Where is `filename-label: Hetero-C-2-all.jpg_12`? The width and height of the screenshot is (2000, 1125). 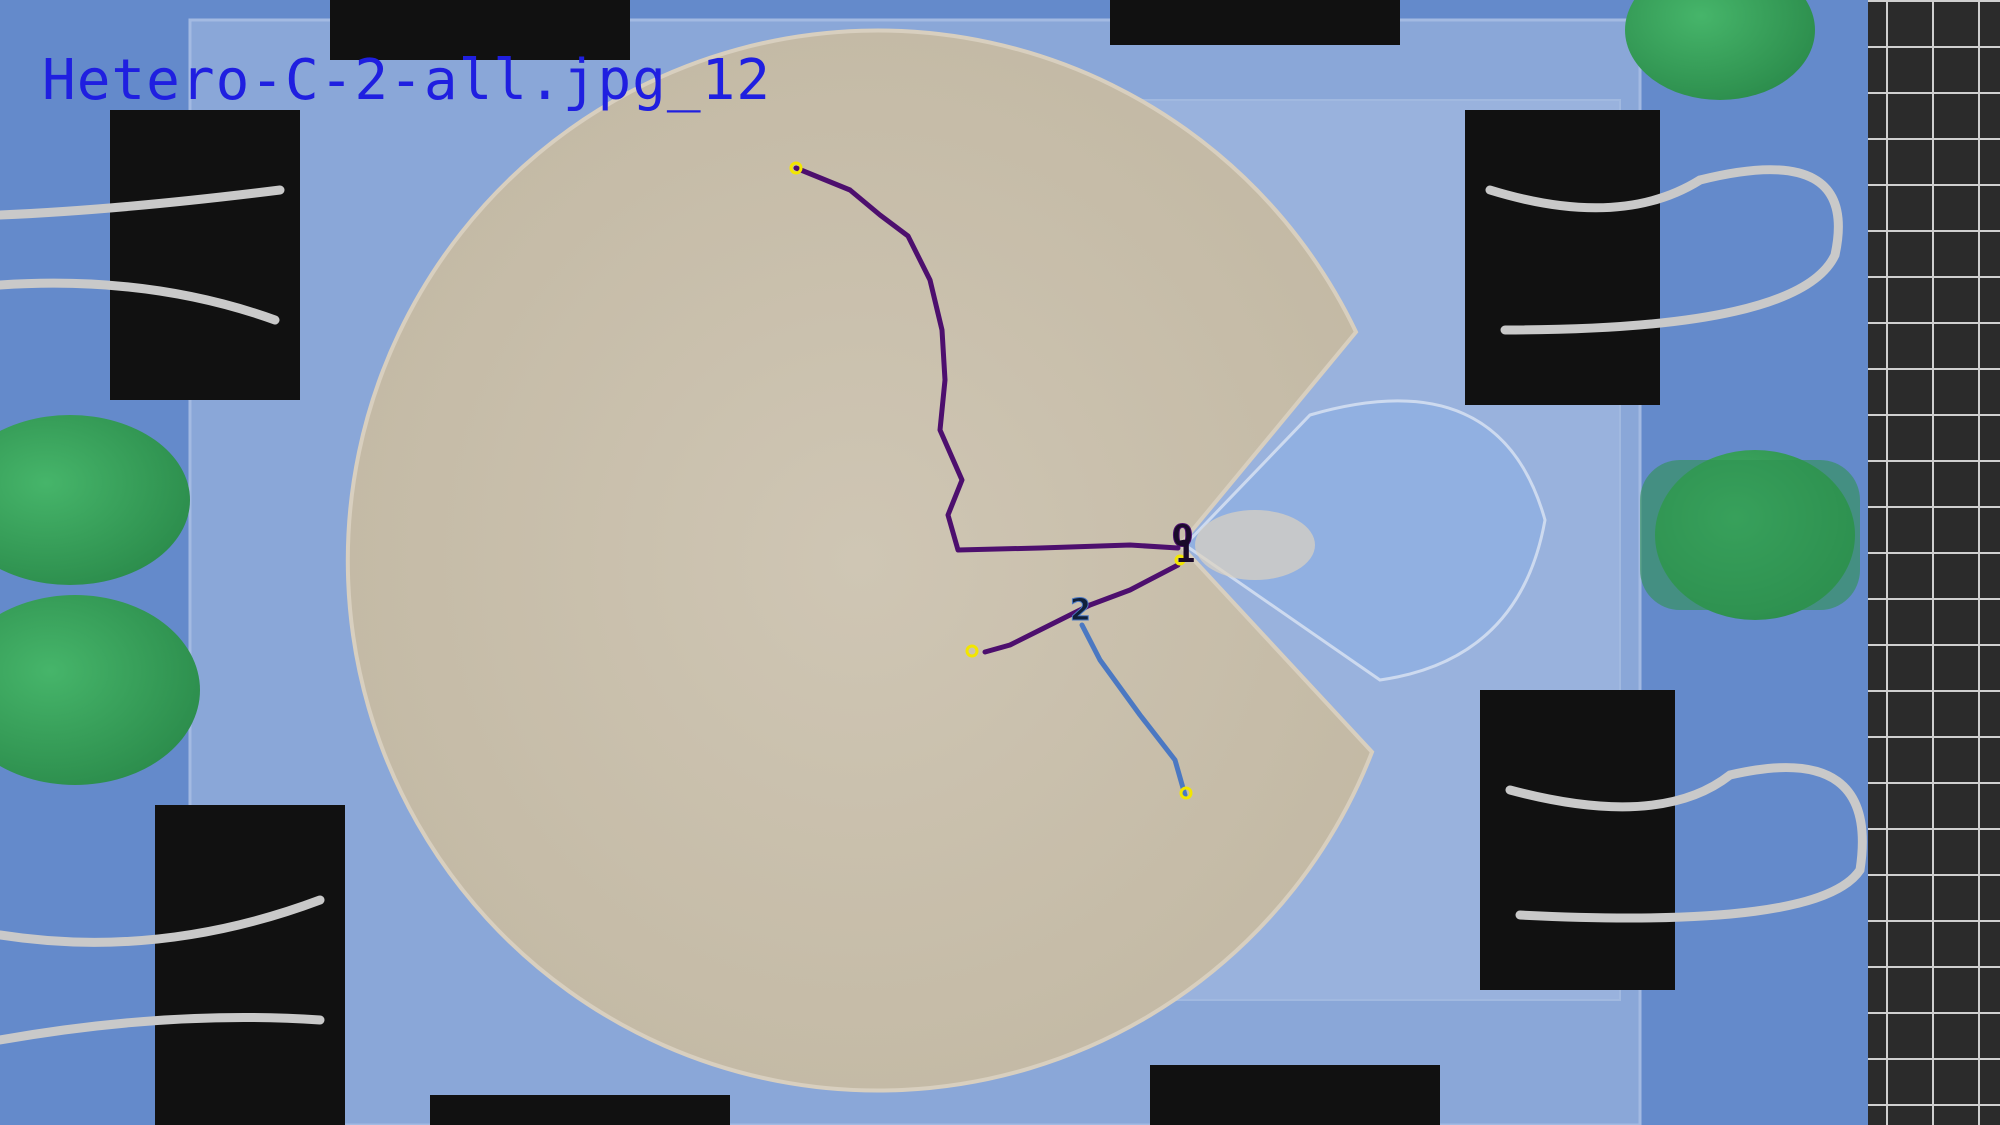
filename-label: Hetero-C-2-all.jpg_12 is located at coordinates (407, 80).